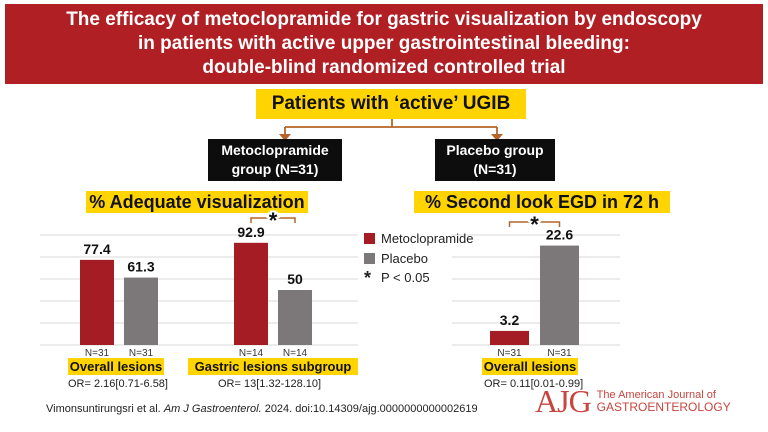  I want to click on data-label: 50, so click(295, 279).